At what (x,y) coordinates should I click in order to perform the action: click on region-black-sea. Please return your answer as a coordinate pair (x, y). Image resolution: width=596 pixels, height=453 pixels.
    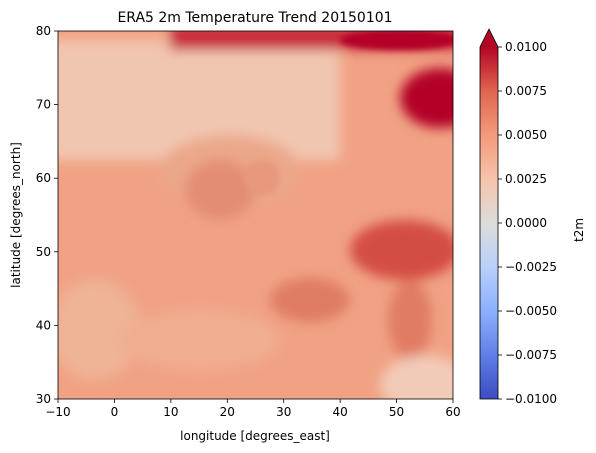
    Looking at the image, I should click on (310, 300).